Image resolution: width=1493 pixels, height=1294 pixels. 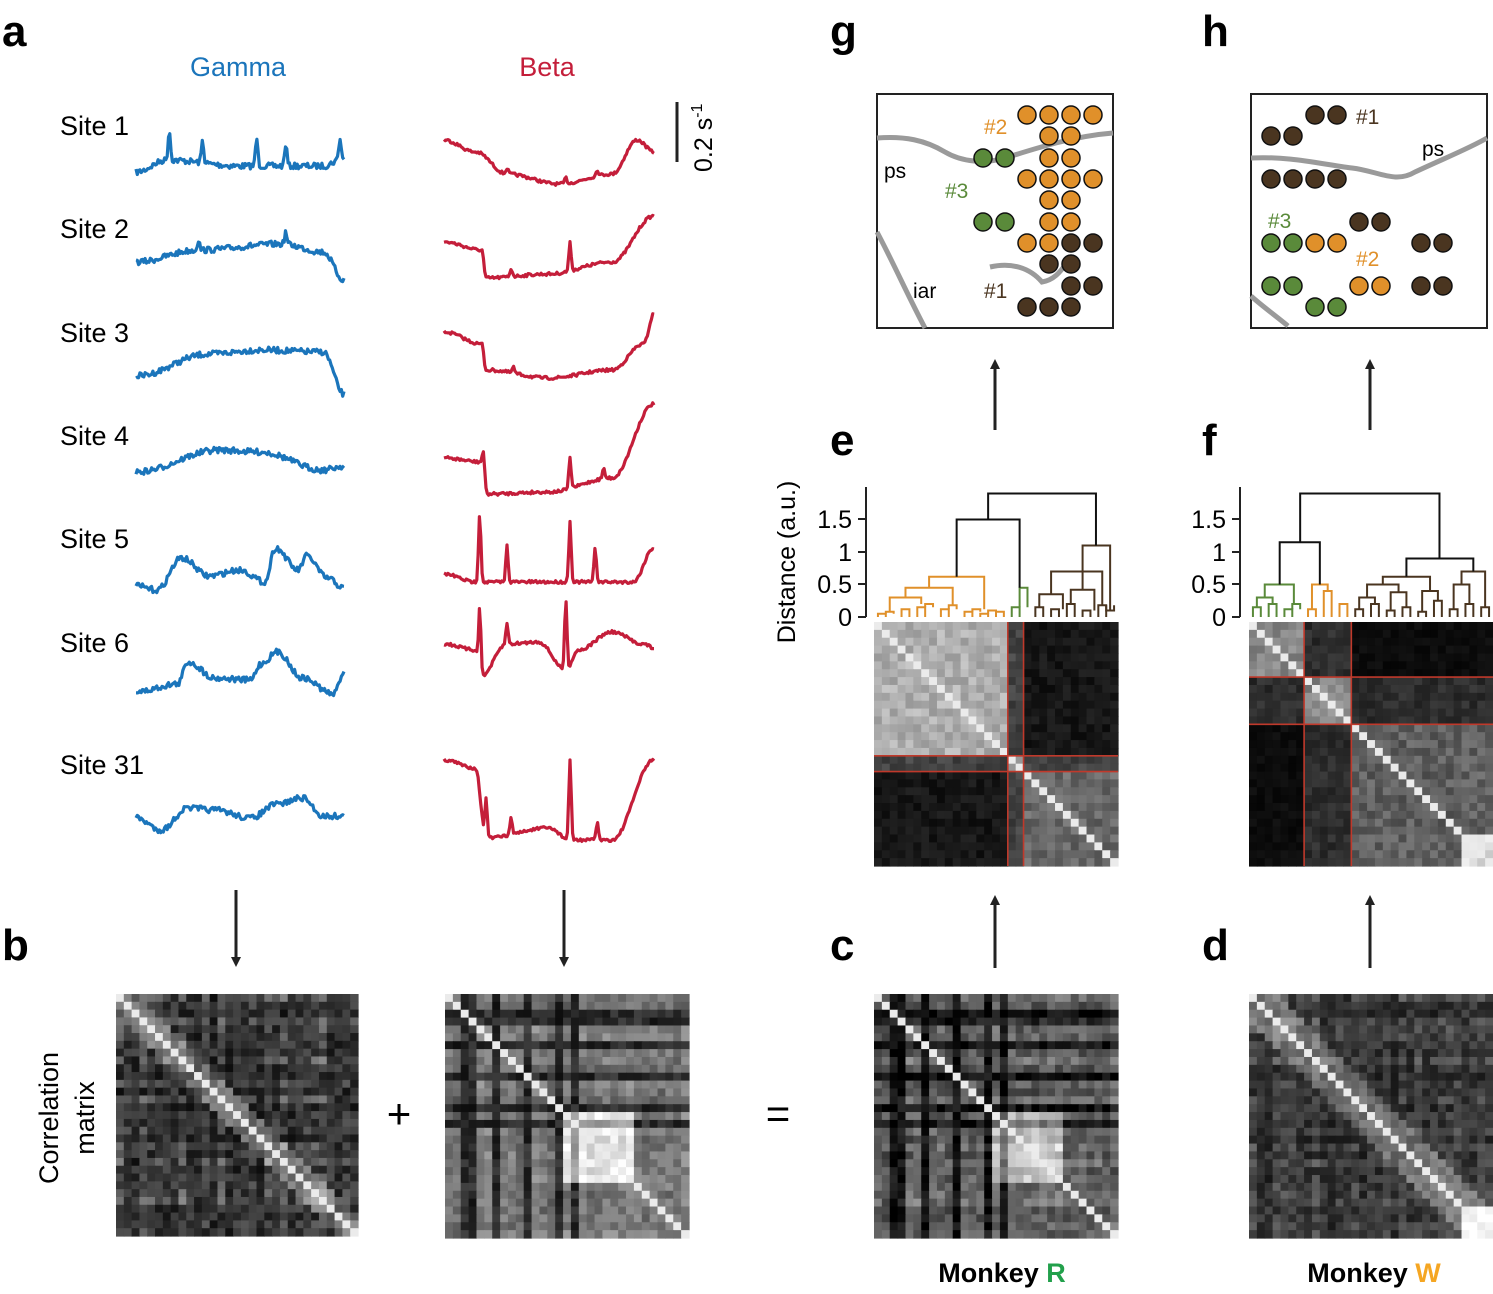 I want to click on site-label: Site 31, so click(x=102, y=765).